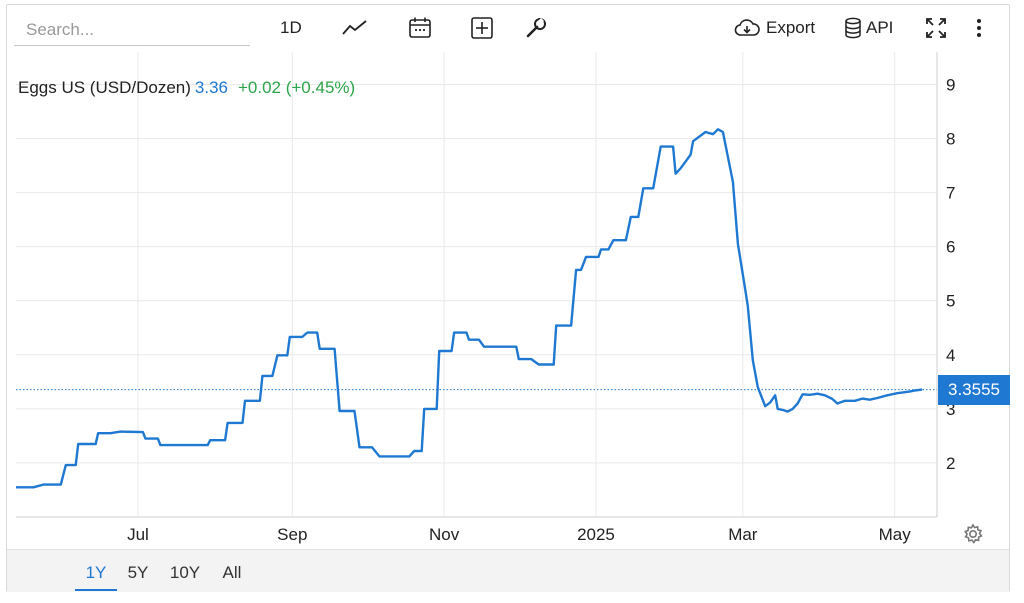 The width and height of the screenshot is (1024, 603). Describe the element at coordinates (880, 27) in the screenshot. I see `api-label: API` at that location.